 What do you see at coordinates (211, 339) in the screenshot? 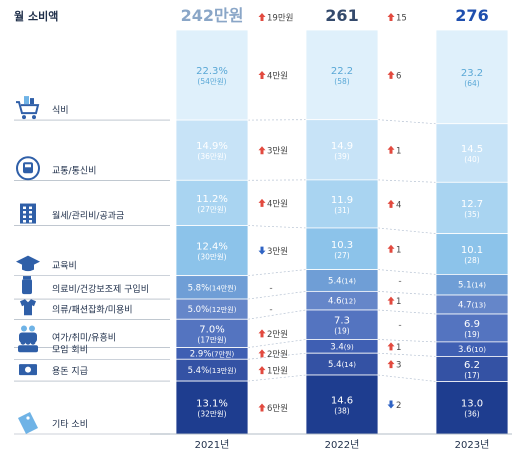
I see `value-sub-label: (17만원)` at bounding box center [211, 339].